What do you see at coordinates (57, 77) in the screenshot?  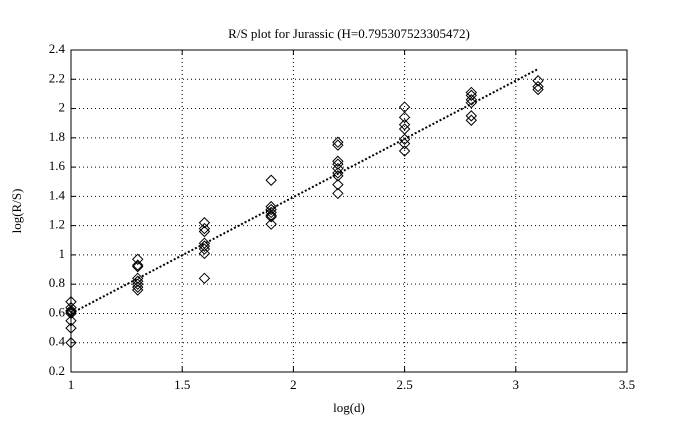 I see `y-tick-label: 2.2` at bounding box center [57, 77].